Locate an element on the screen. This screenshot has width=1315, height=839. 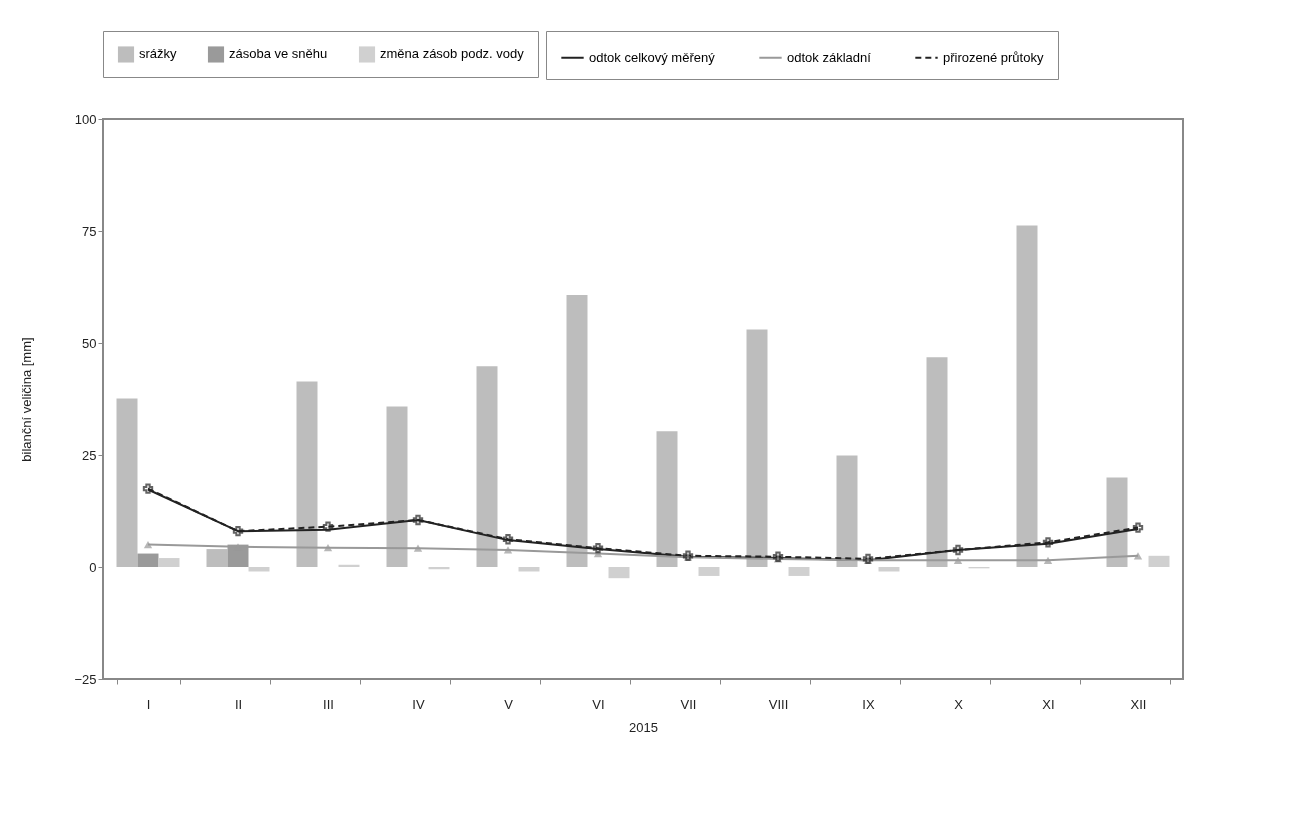
y-tick-label: 50 is located at coordinates (89, 343).